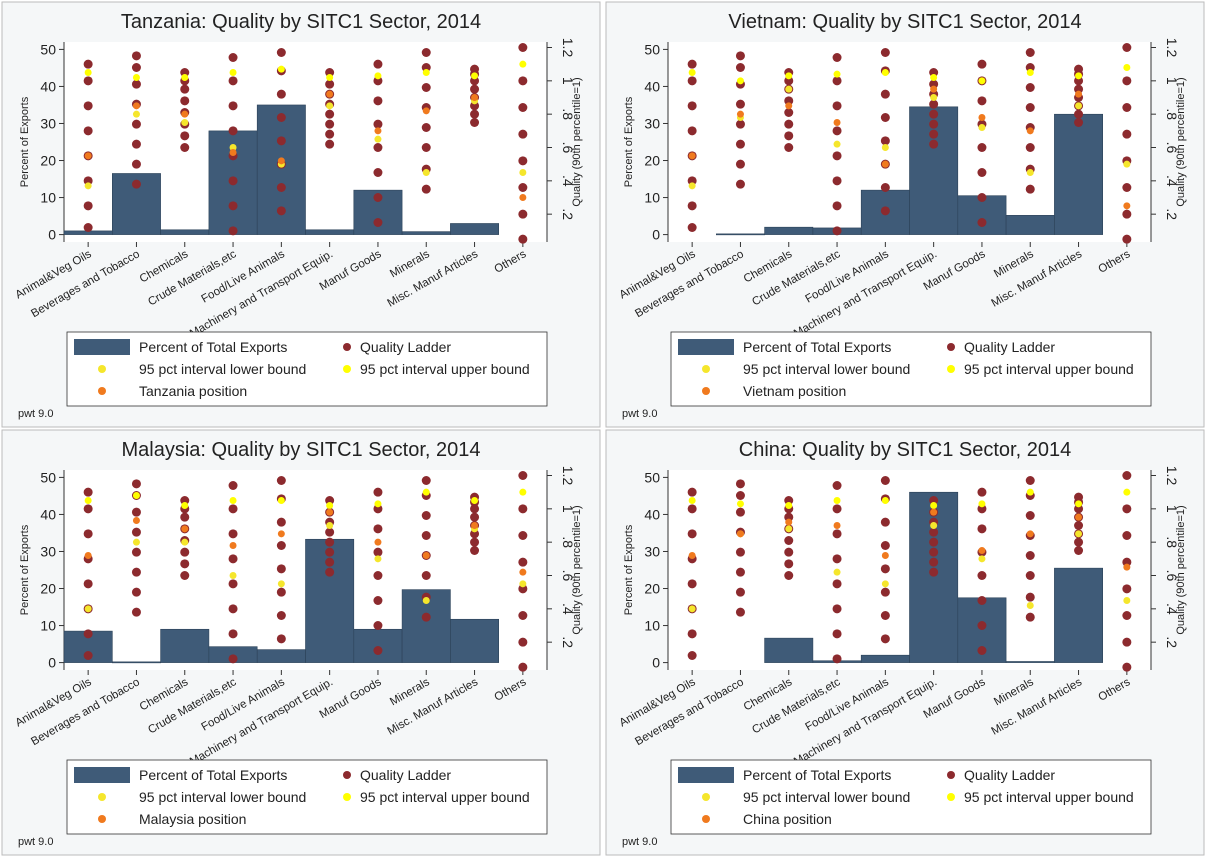 The height and width of the screenshot is (858, 1206). Describe the element at coordinates (301, 22) in the screenshot. I see `chart-title: Tanzania: Quality by SITC1 Sector, 2014` at that location.